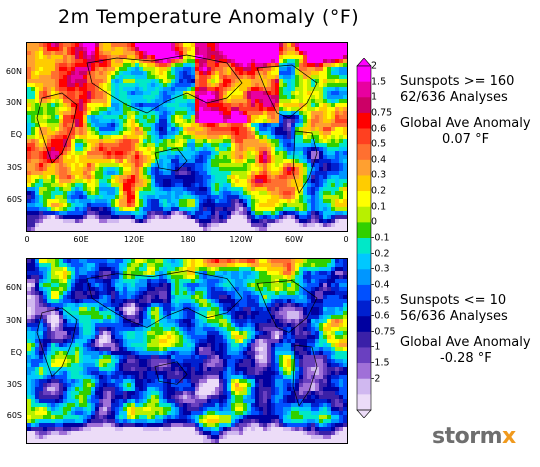 This screenshot has height=467, width=540. I want to click on colorbar-tick-label: -1, so click(376, 347).